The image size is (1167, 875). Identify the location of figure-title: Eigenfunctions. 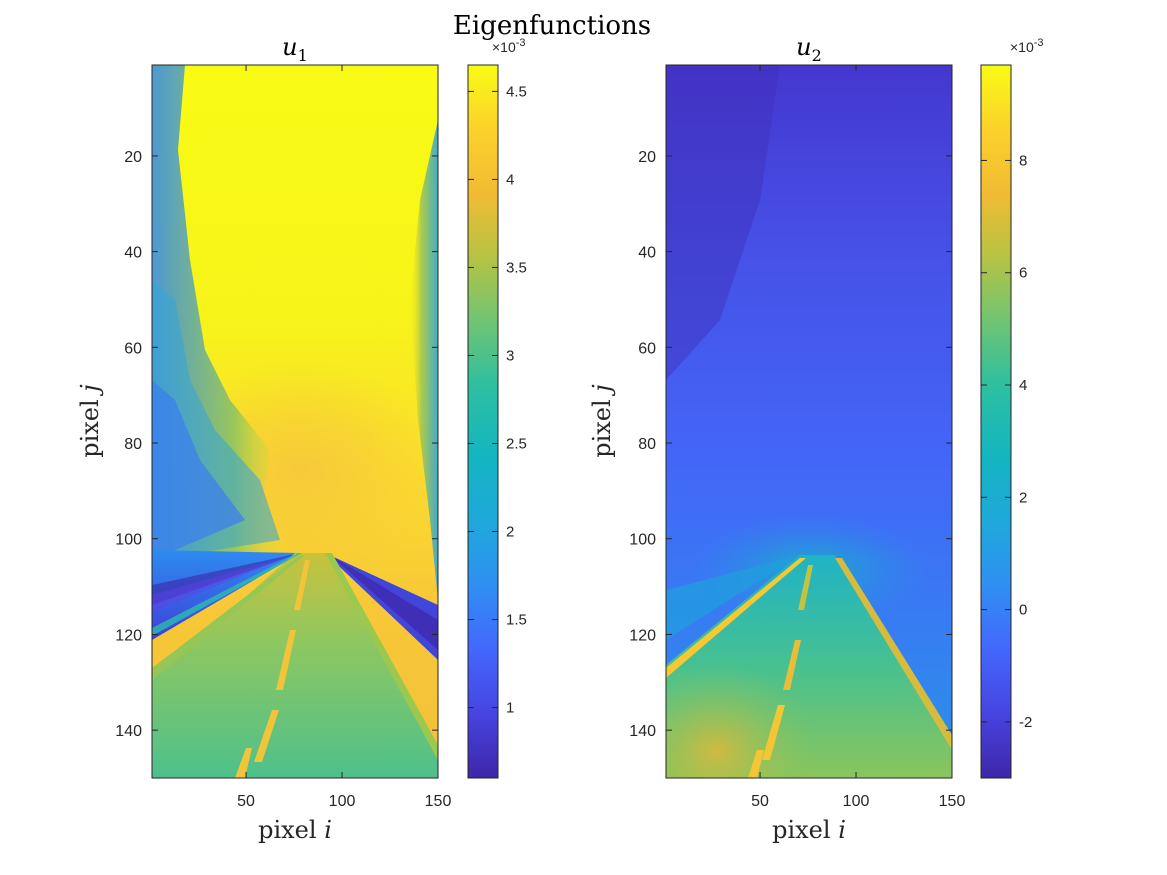
(552, 26).